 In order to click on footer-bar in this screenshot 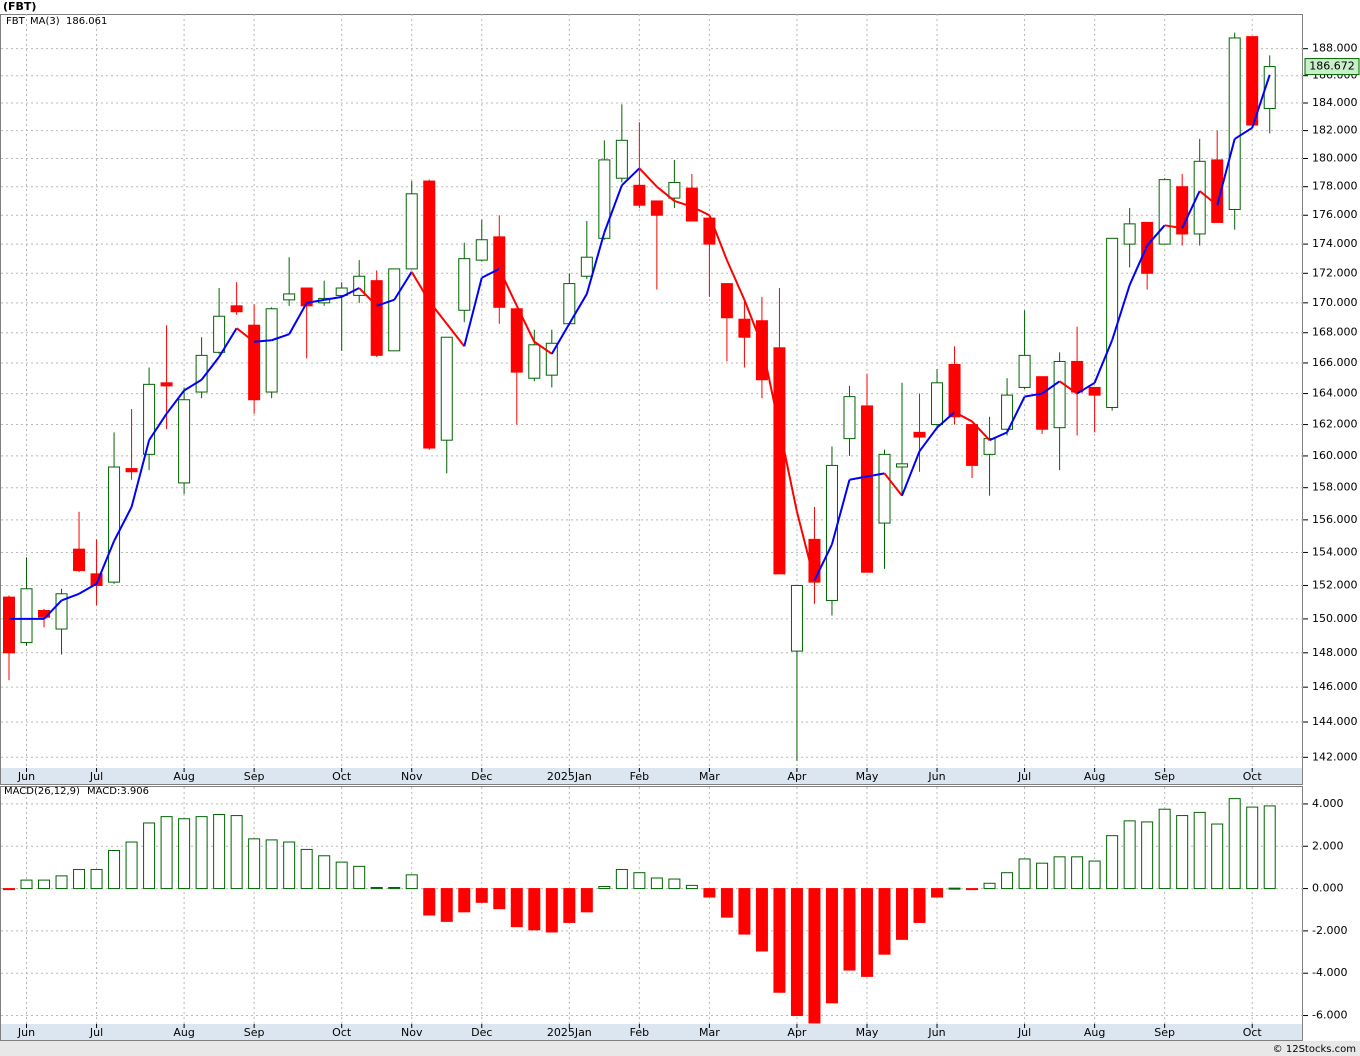, I will do `click(680, 1048)`.